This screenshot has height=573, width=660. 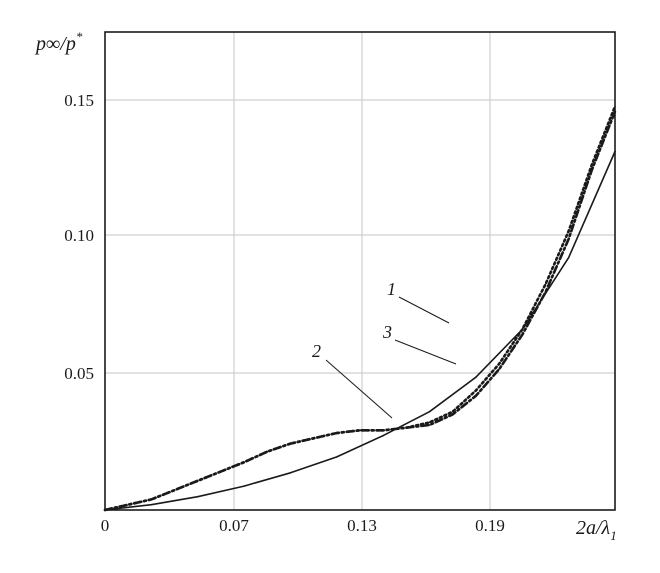 I want to click on curve-label-1: 1, so click(x=391, y=289).